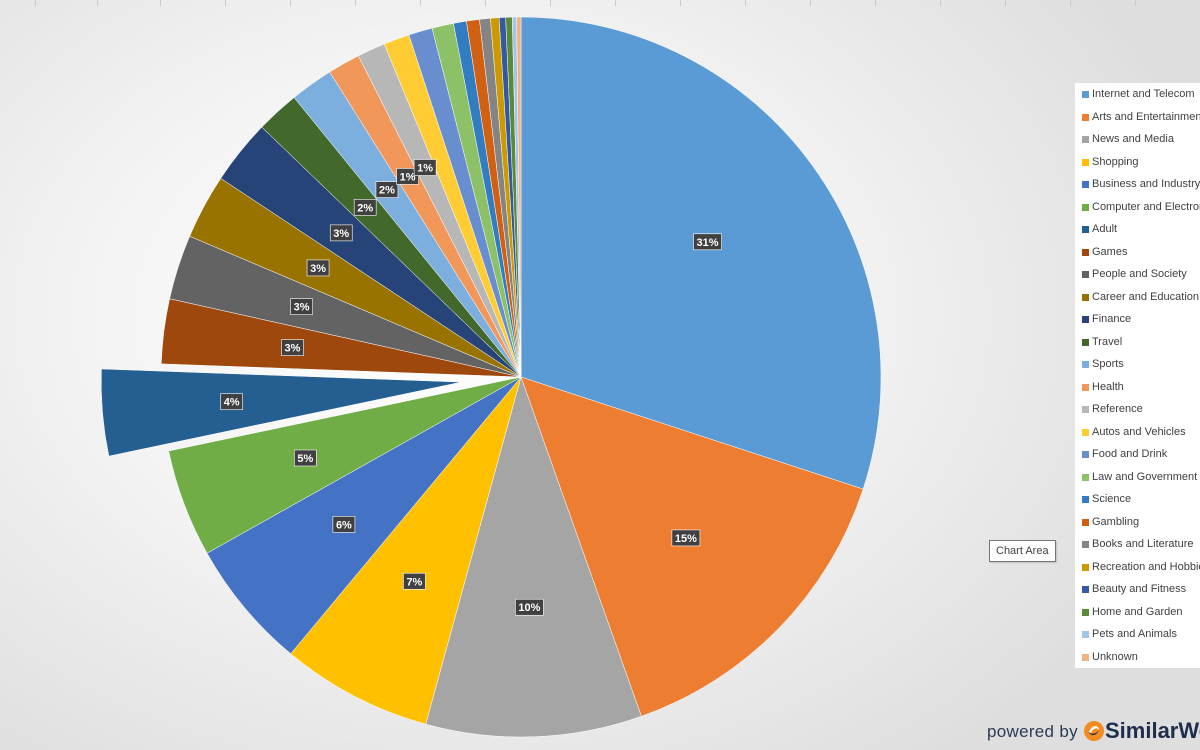 The width and height of the screenshot is (1200, 750). What do you see at coordinates (1108, 364) in the screenshot?
I see `legend-label: Sports` at bounding box center [1108, 364].